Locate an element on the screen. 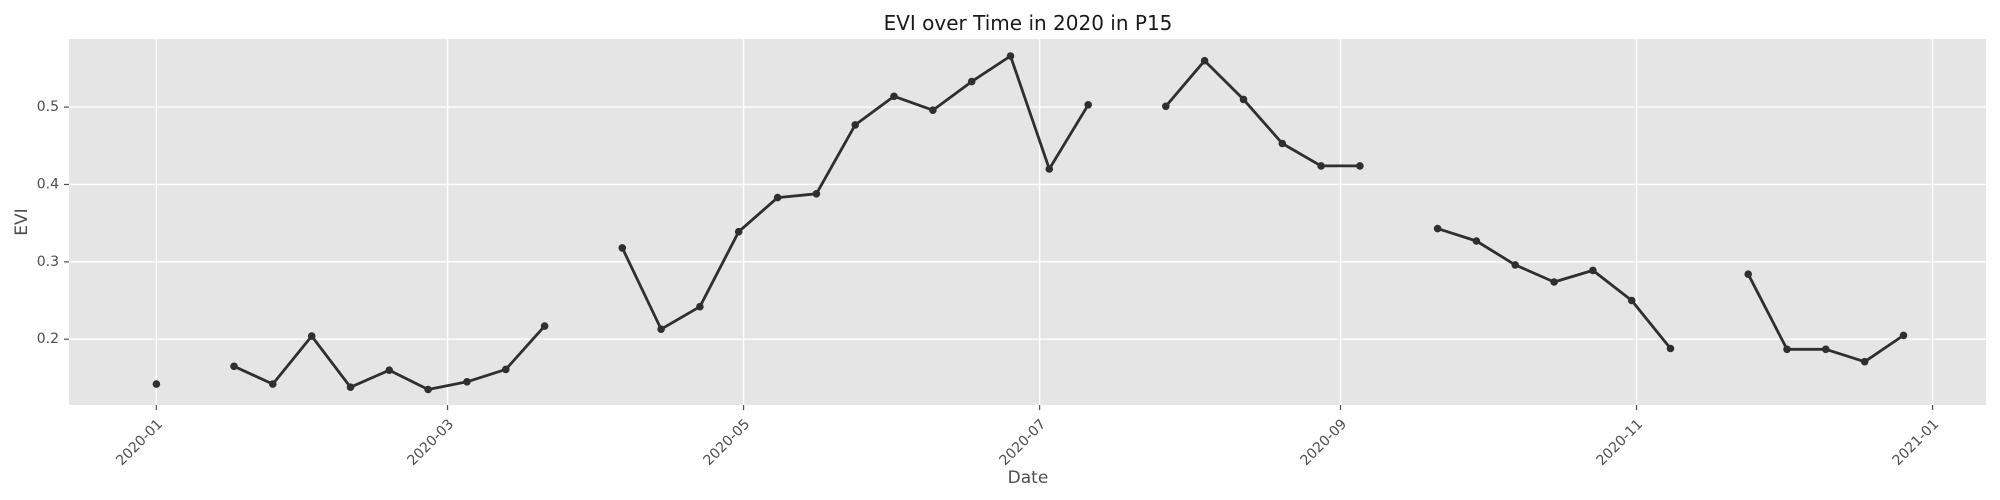  x-tick-label: 2020-07 is located at coordinates (1023, 442).